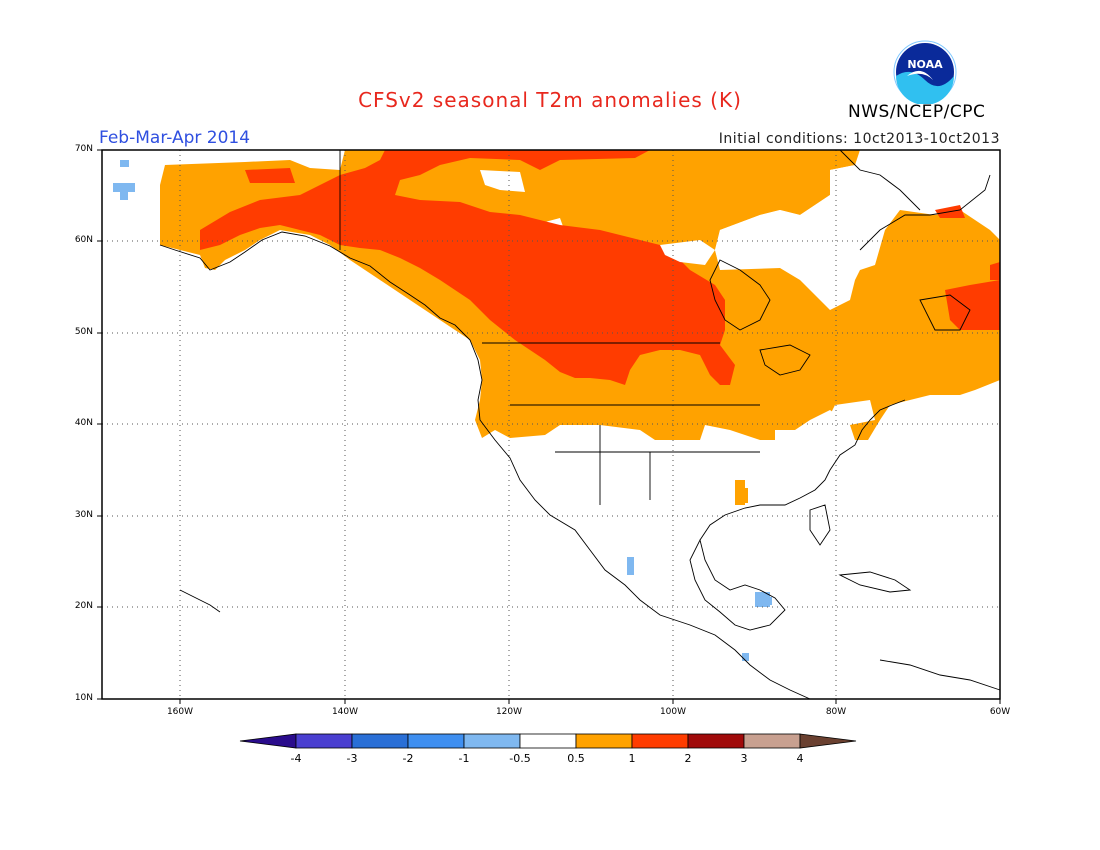 This screenshot has width=1100, height=850. I want to click on lat-label: 40N, so click(83, 423).